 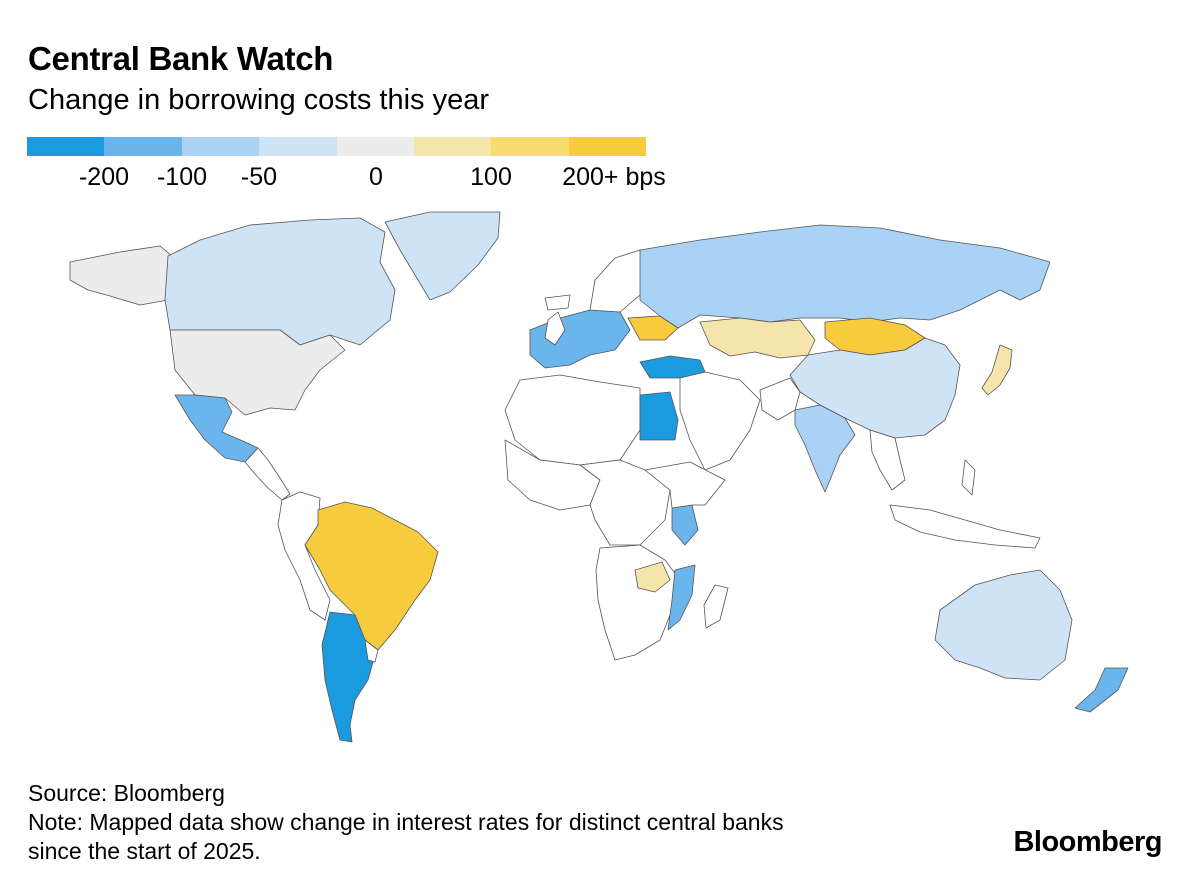 I want to click on region-japan, so click(x=997, y=370).